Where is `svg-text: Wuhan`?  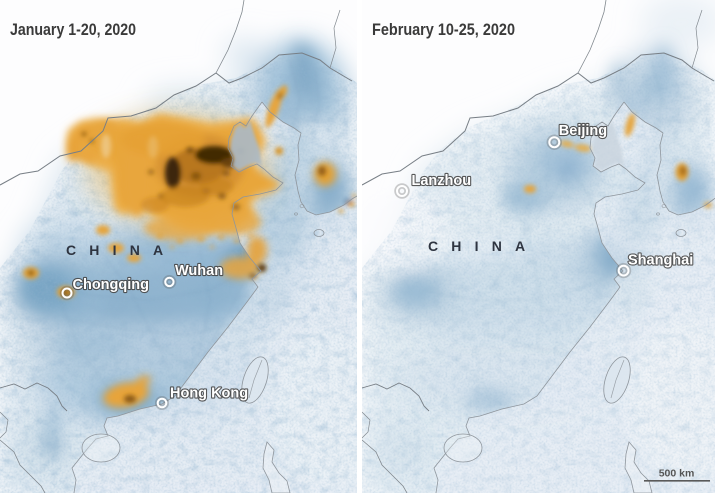
svg-text: Wuhan is located at coordinates (199, 271).